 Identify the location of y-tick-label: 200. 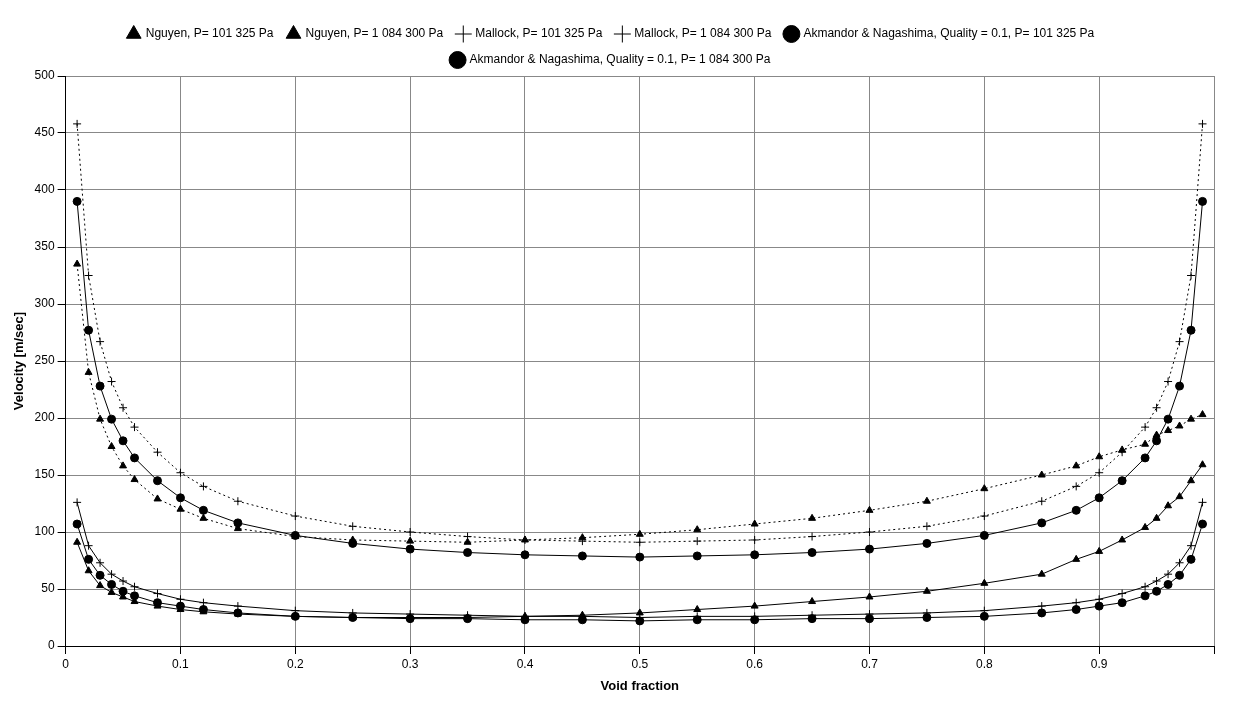
(44, 417).